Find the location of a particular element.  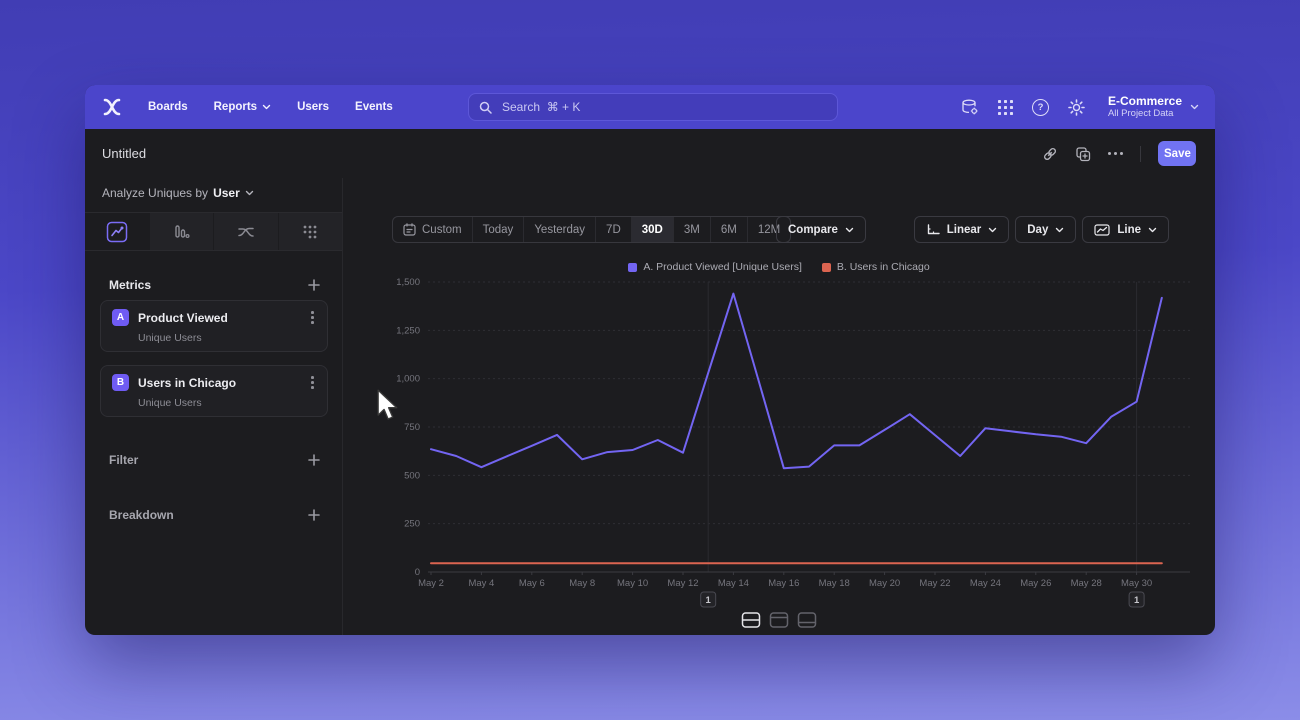

nav-item-events: Events is located at coordinates (374, 107).